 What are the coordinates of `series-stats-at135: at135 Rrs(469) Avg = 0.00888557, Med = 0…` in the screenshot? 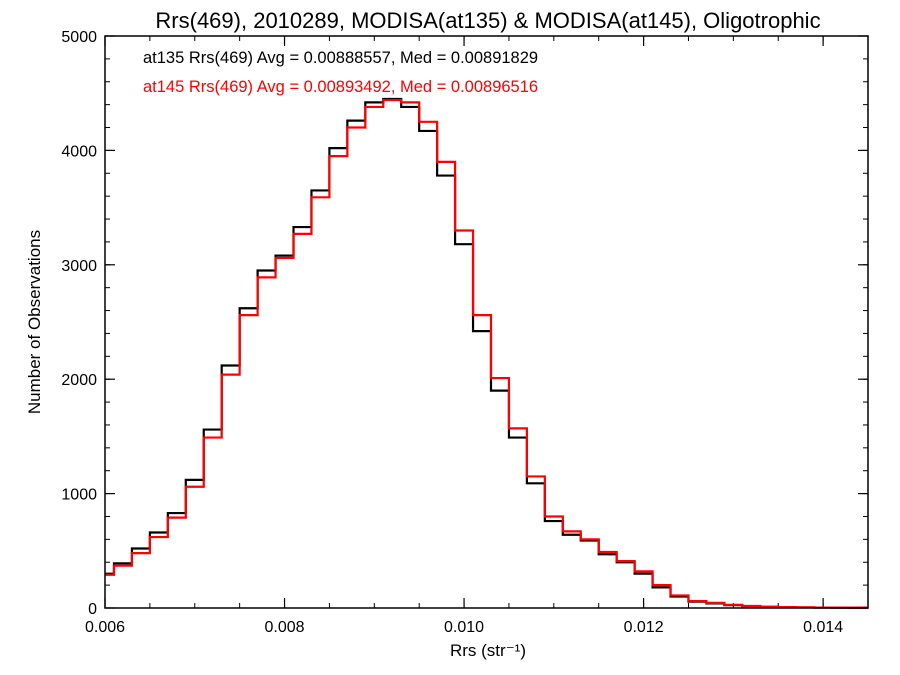 It's located at (340, 58).